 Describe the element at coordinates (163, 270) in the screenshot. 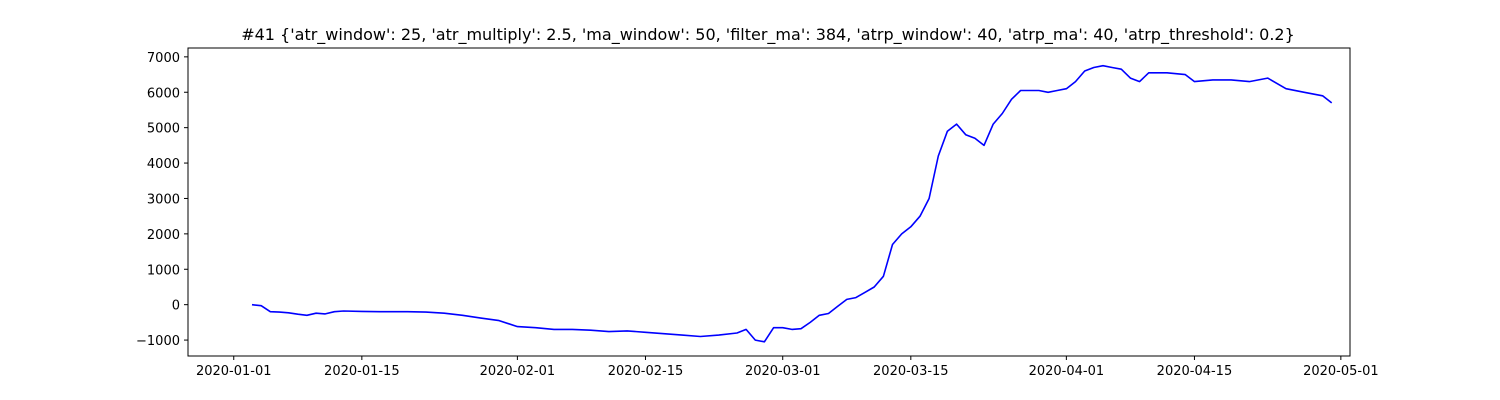

I see `y-tick-label: 1000` at that location.